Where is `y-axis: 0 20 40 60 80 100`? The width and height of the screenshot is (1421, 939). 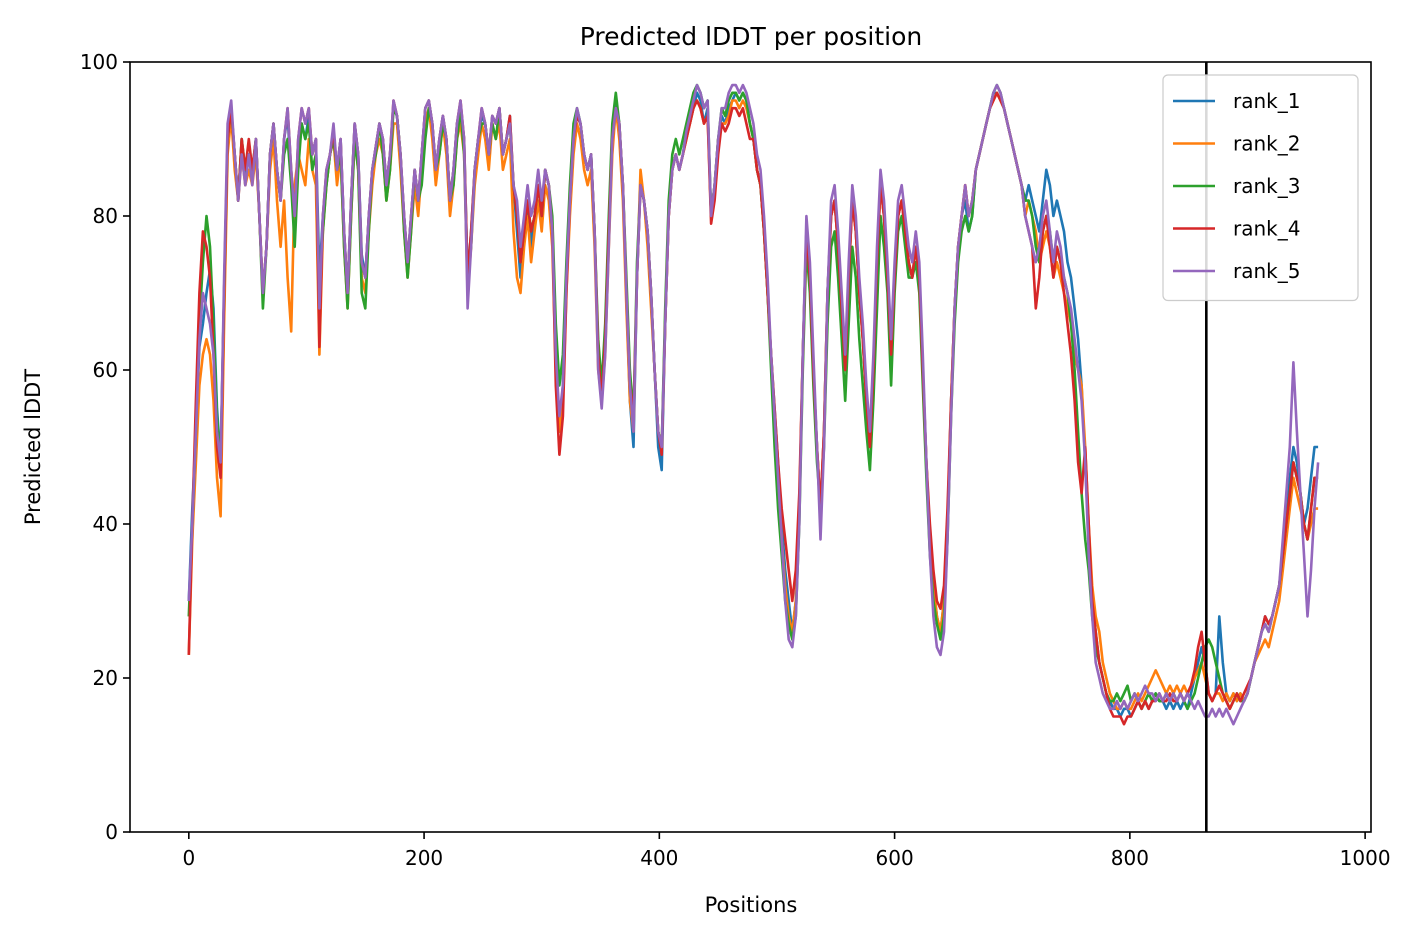 y-axis: 0 20 40 60 80 100 is located at coordinates (105, 447).